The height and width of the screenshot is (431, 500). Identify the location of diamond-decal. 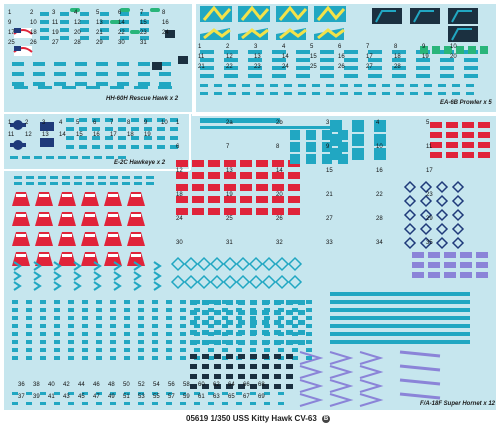
(442, 243).